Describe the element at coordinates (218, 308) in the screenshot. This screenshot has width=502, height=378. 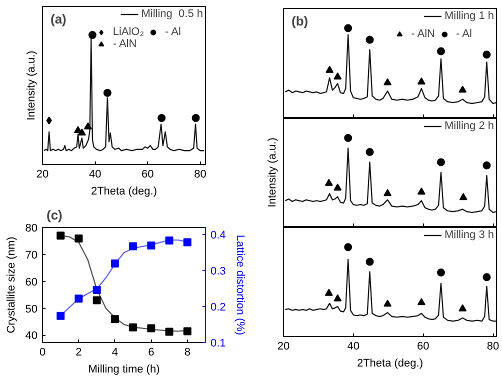
I see `y2-tick-label: 0.2` at that location.